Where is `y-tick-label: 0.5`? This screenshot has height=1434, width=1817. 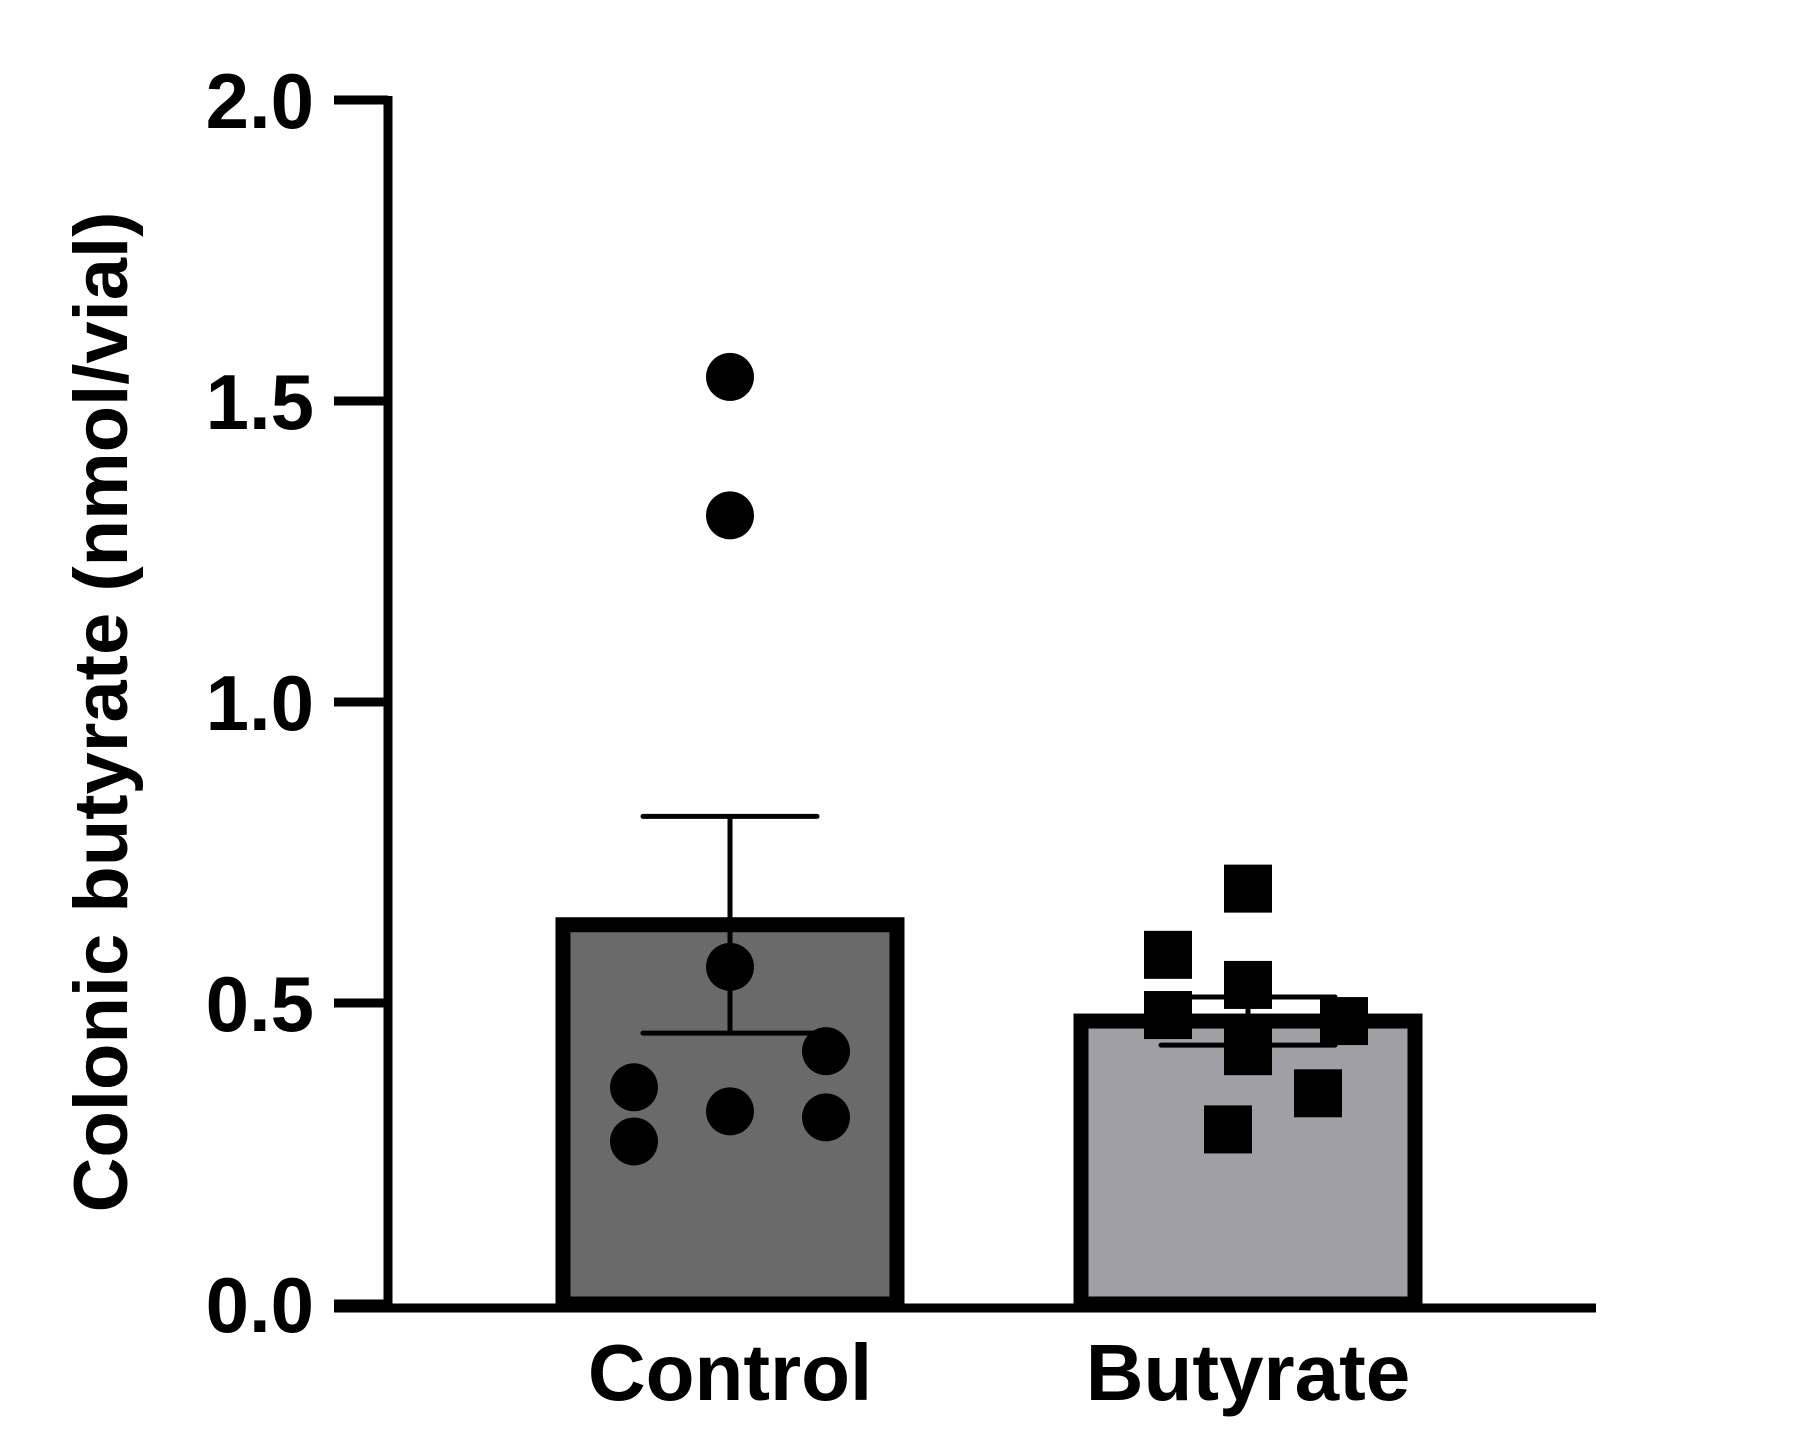 y-tick-label: 0.5 is located at coordinates (260, 1004).